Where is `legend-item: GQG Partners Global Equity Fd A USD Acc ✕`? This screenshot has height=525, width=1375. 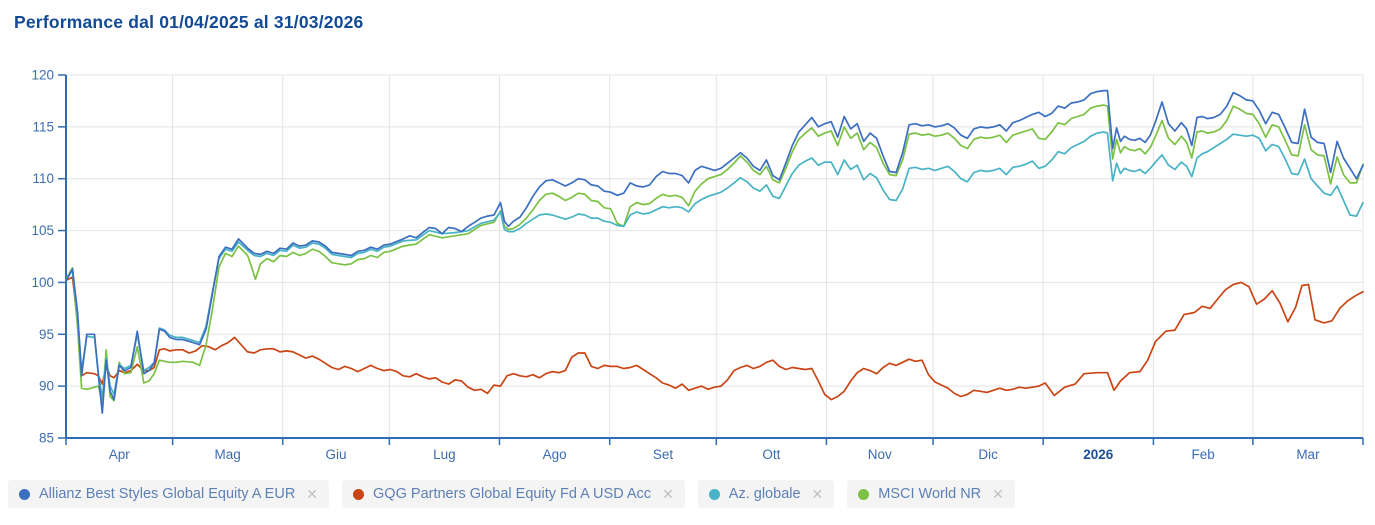 legend-item: GQG Partners Global Equity Fd A USD Acc ✕ is located at coordinates (513, 494).